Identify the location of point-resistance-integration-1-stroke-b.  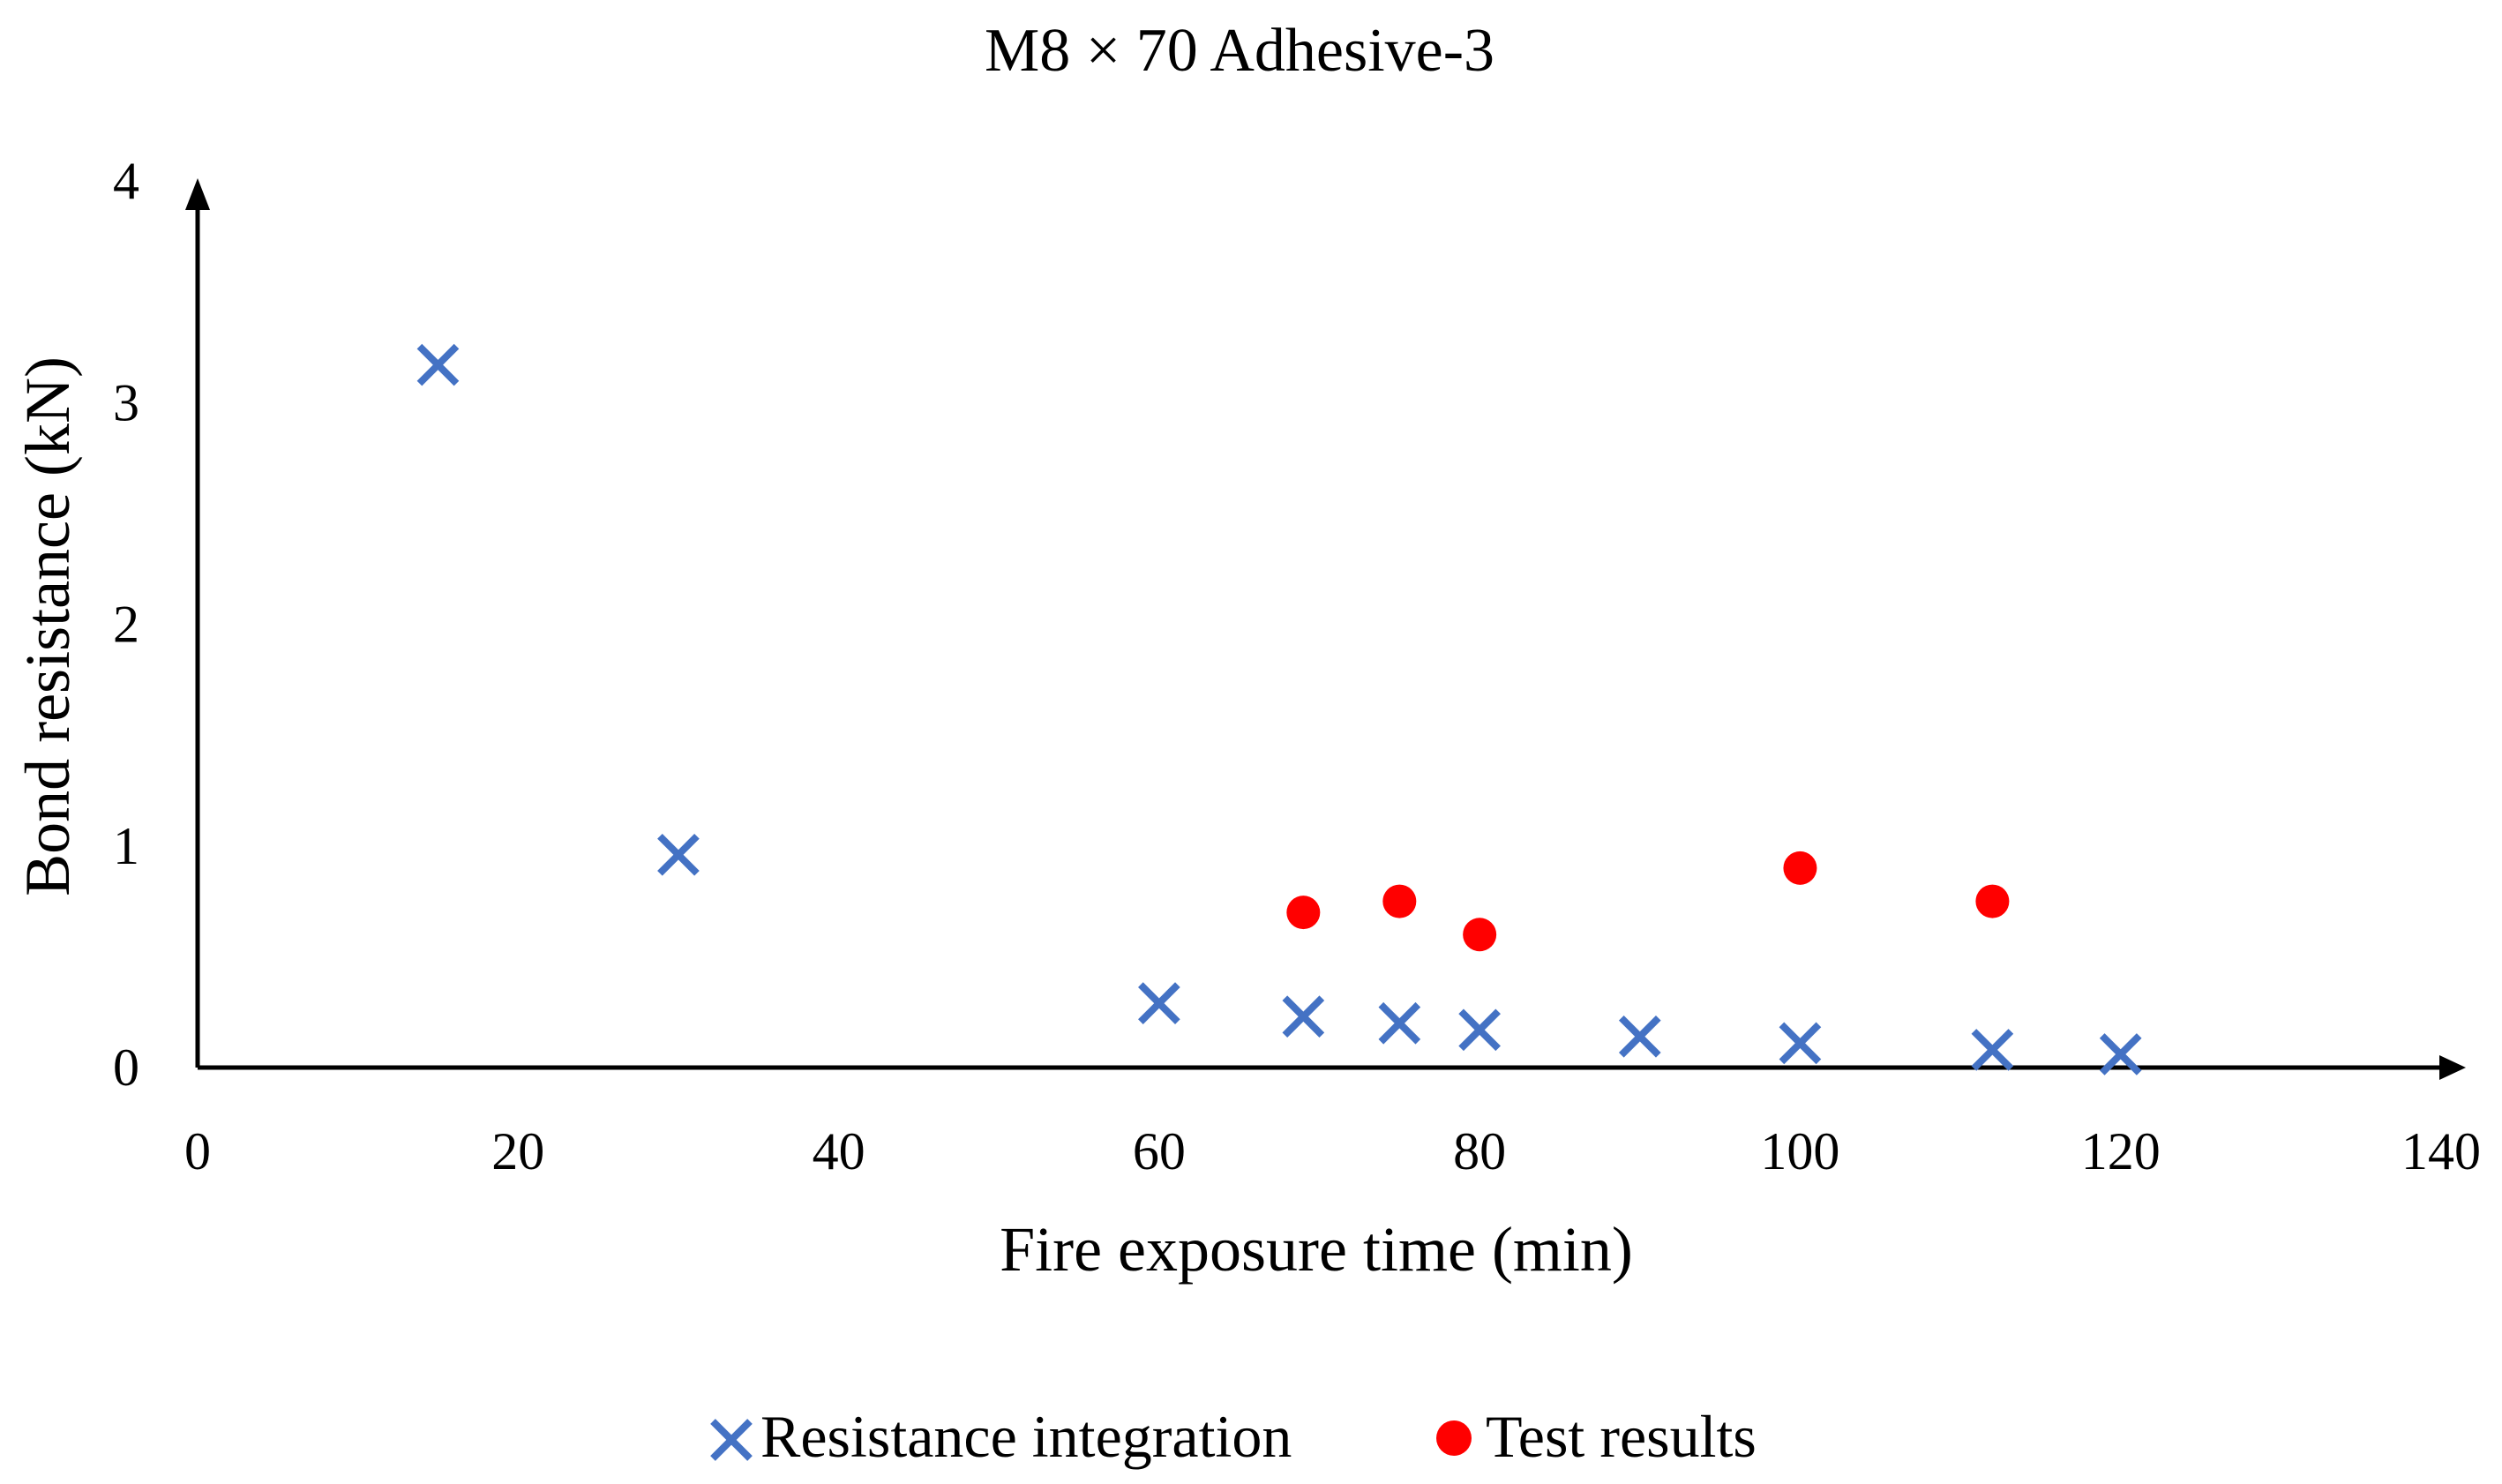
(438, 364).